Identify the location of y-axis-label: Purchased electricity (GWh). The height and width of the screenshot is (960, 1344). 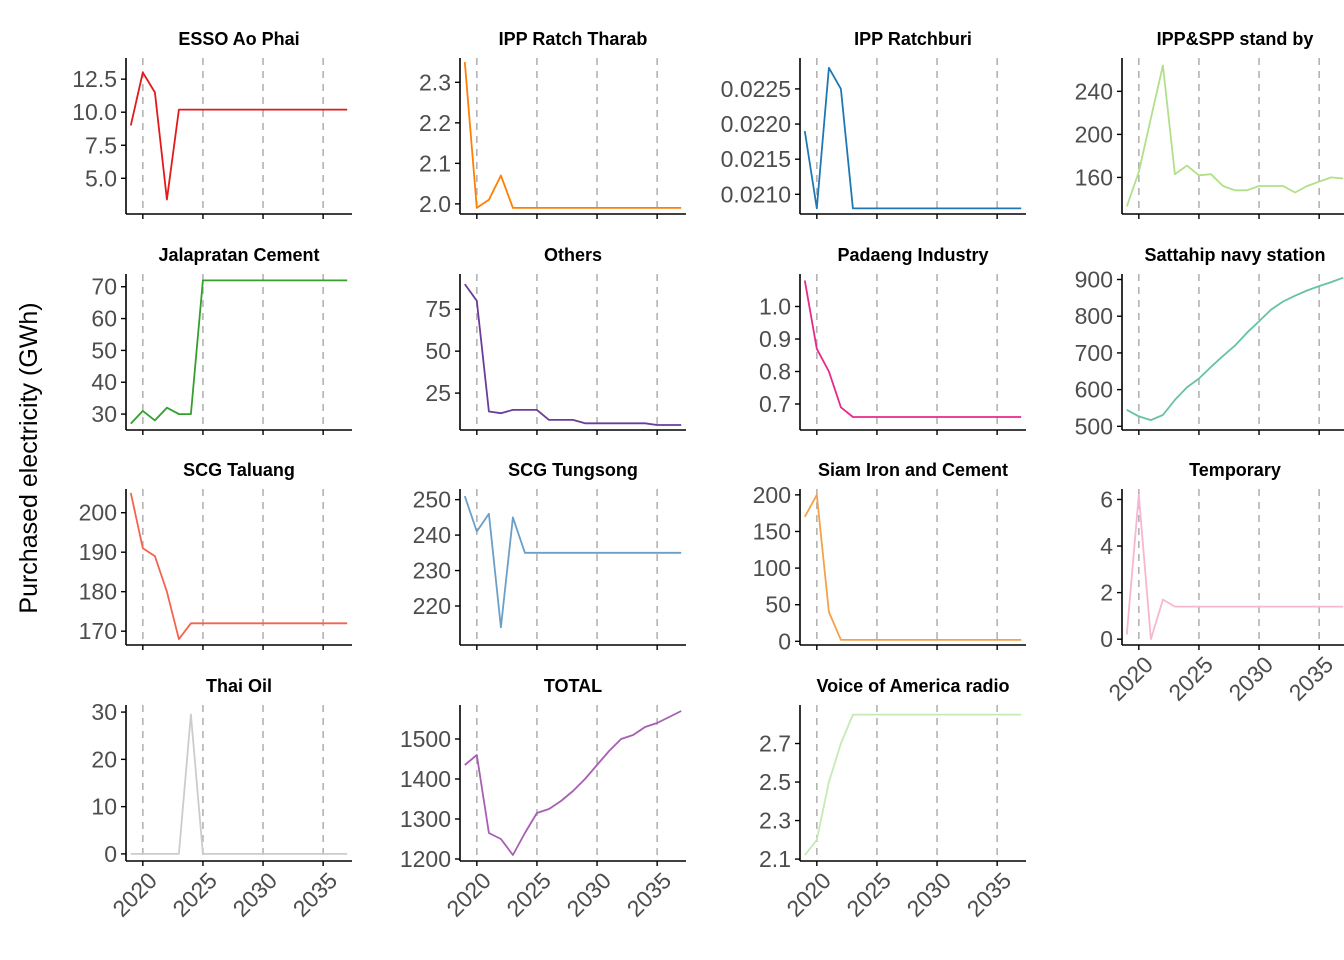
(29, 457).